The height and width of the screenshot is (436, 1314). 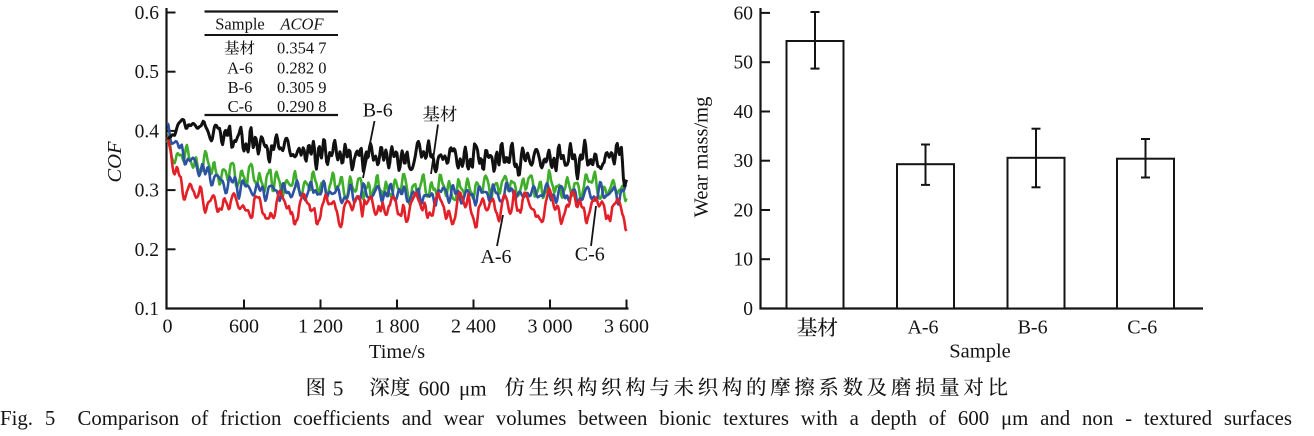 I want to click on svg-text: COF, so click(x=115, y=161).